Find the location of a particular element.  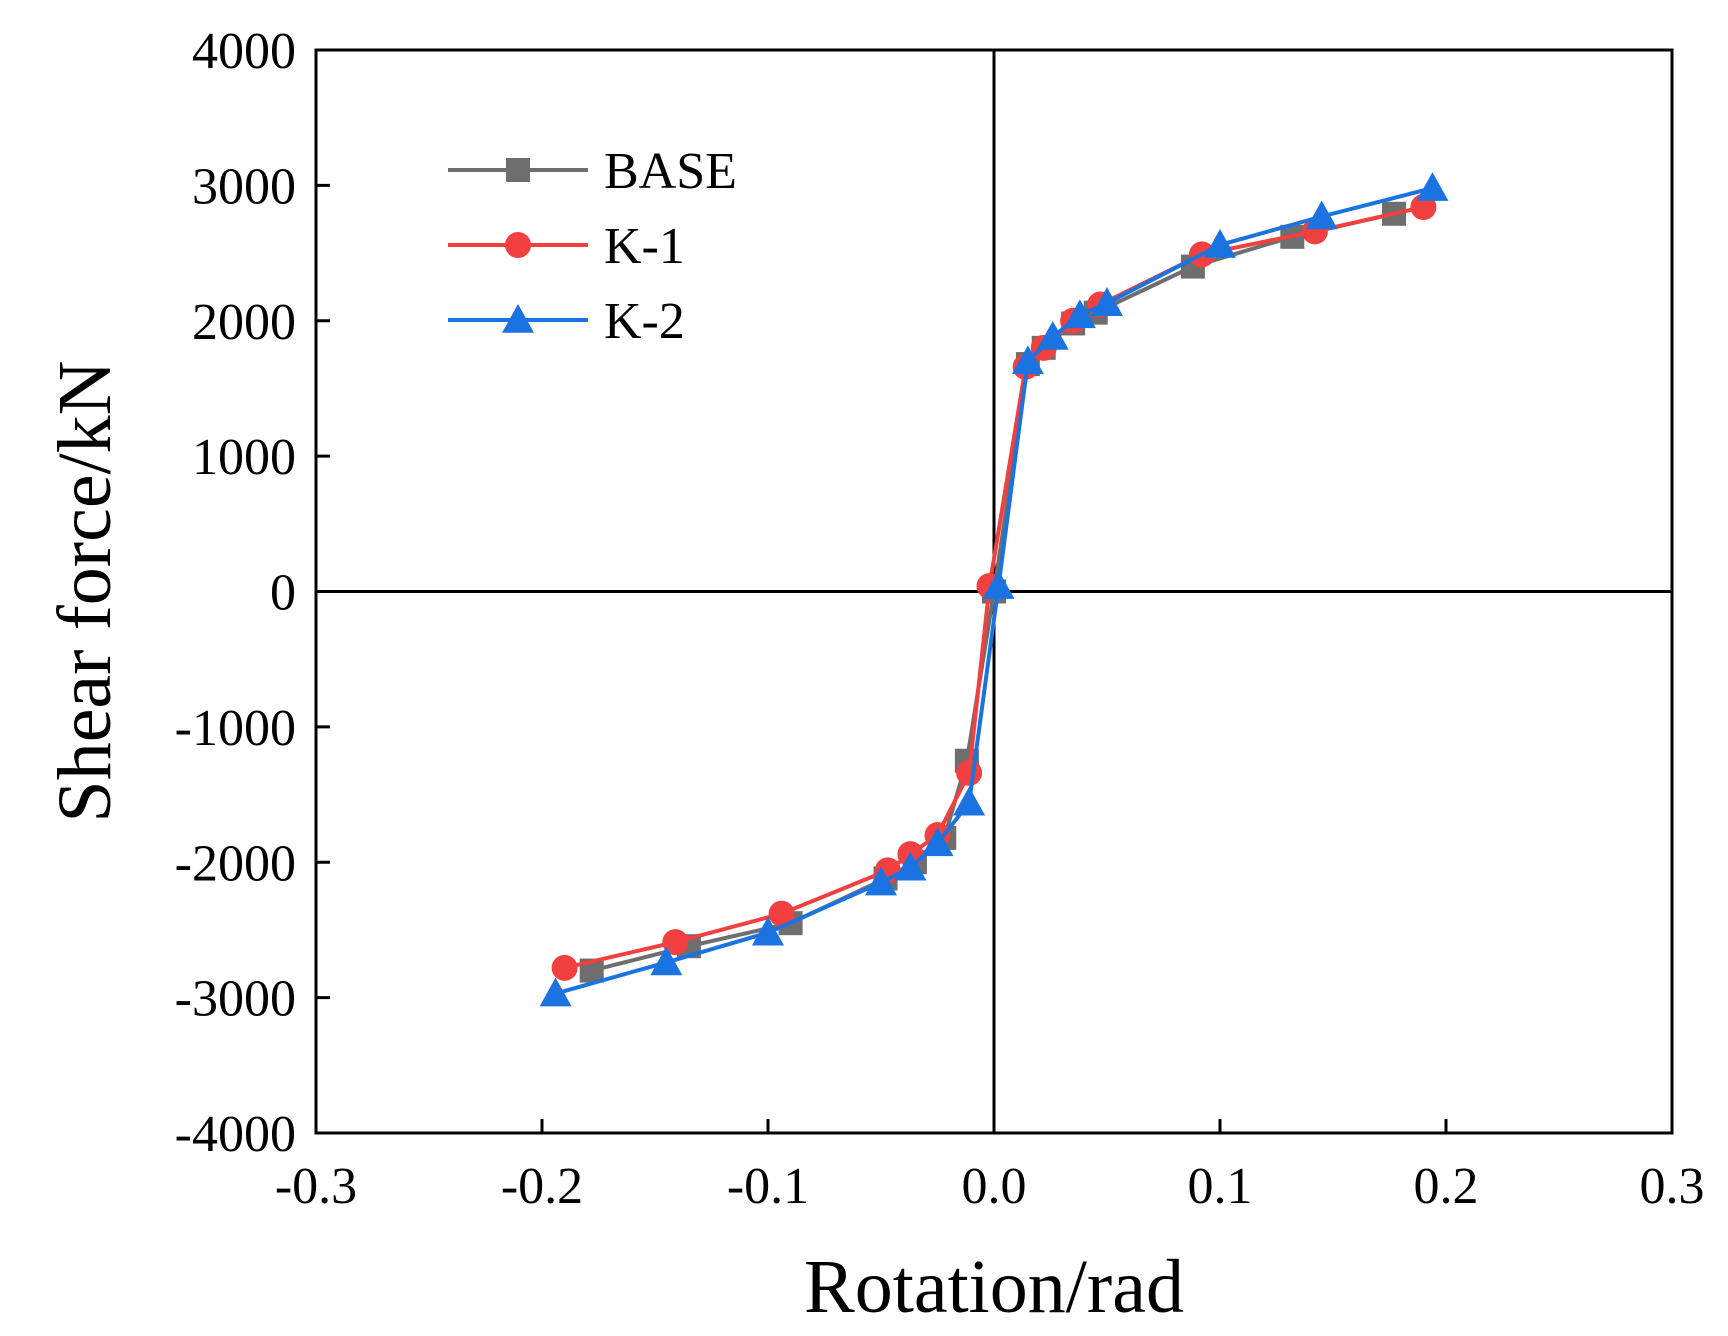

x-tick-label: 0.3 is located at coordinates (1672, 1186).